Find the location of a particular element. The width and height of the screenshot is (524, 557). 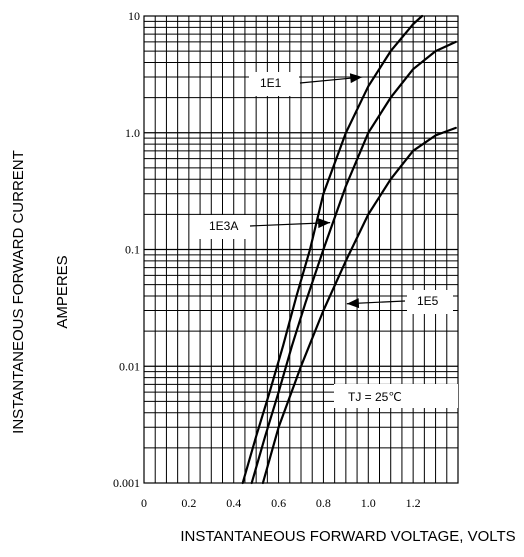

y-tick-label: 0.001 is located at coordinates (126, 483).